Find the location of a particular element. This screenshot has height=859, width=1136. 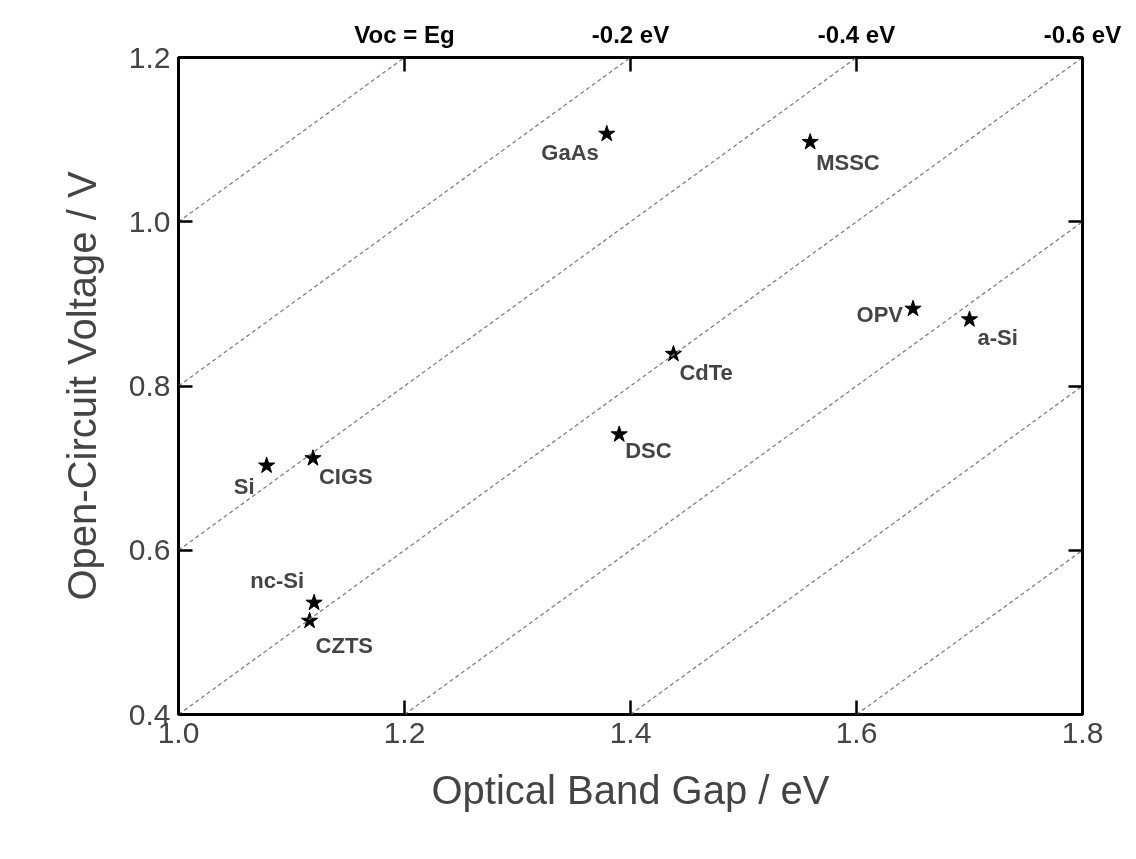

annotation: CdTe is located at coordinates (706, 372).